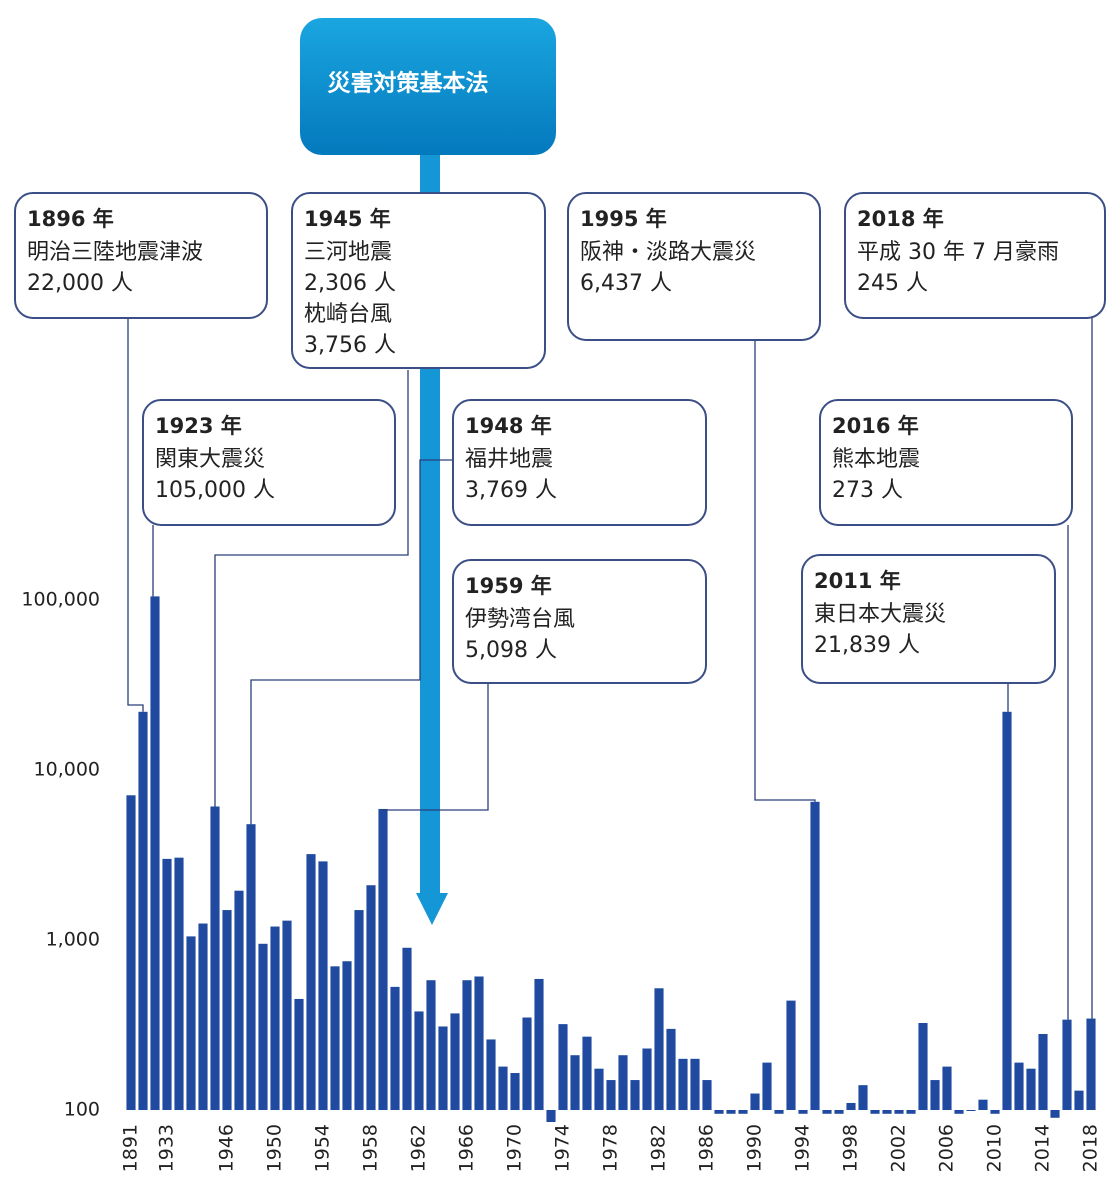 The image size is (1119, 1194). Describe the element at coordinates (803, 1148) in the screenshot. I see `x-tick-label: 1994` at that location.